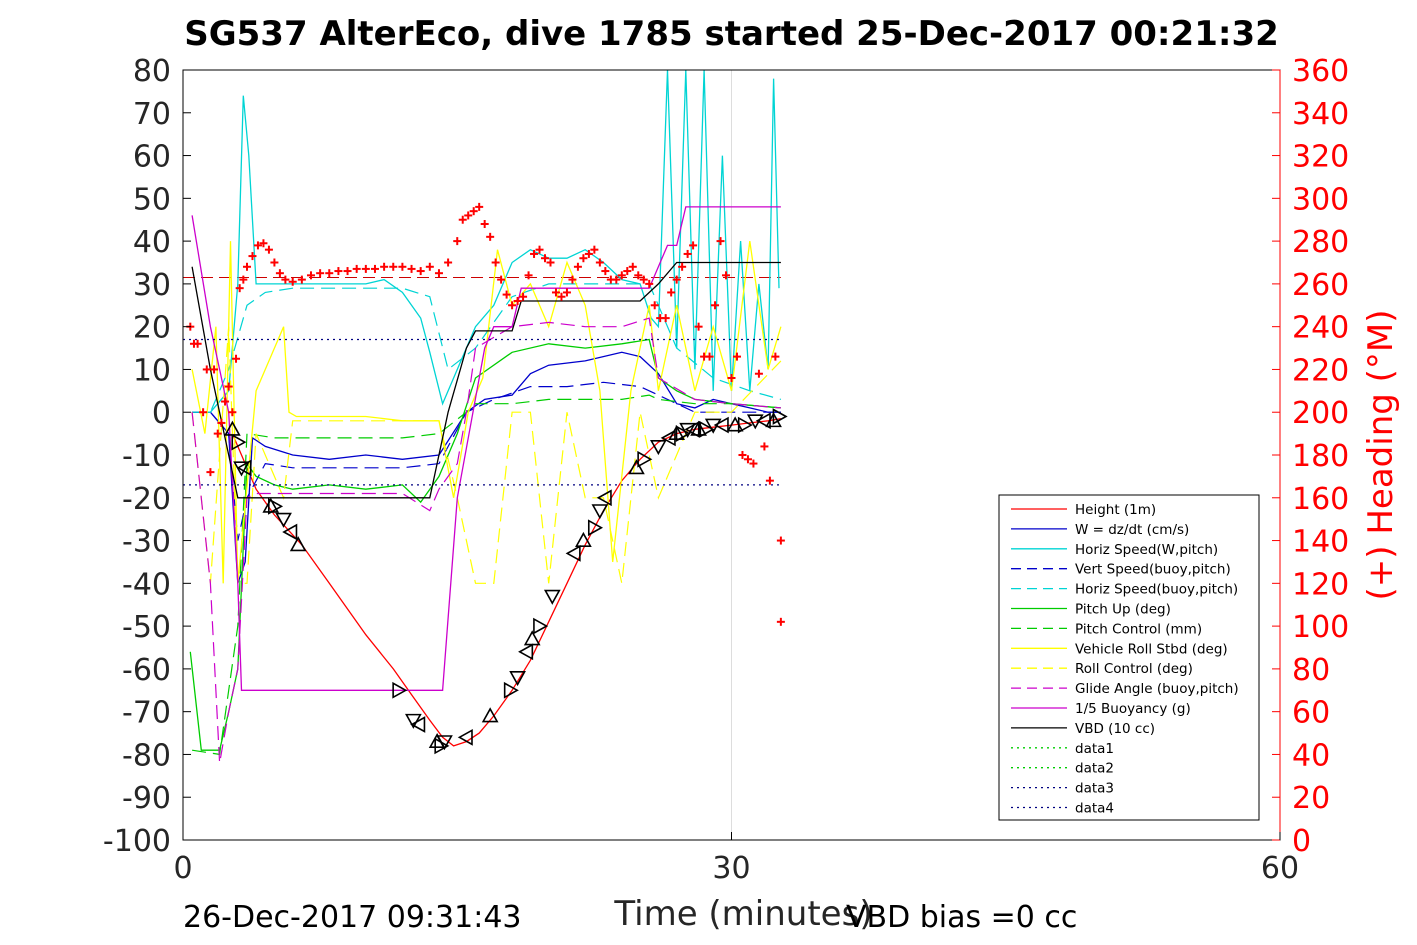 This screenshot has height=945, width=1417. I want to click on y-right-tick-label: 140, so click(1320, 542).